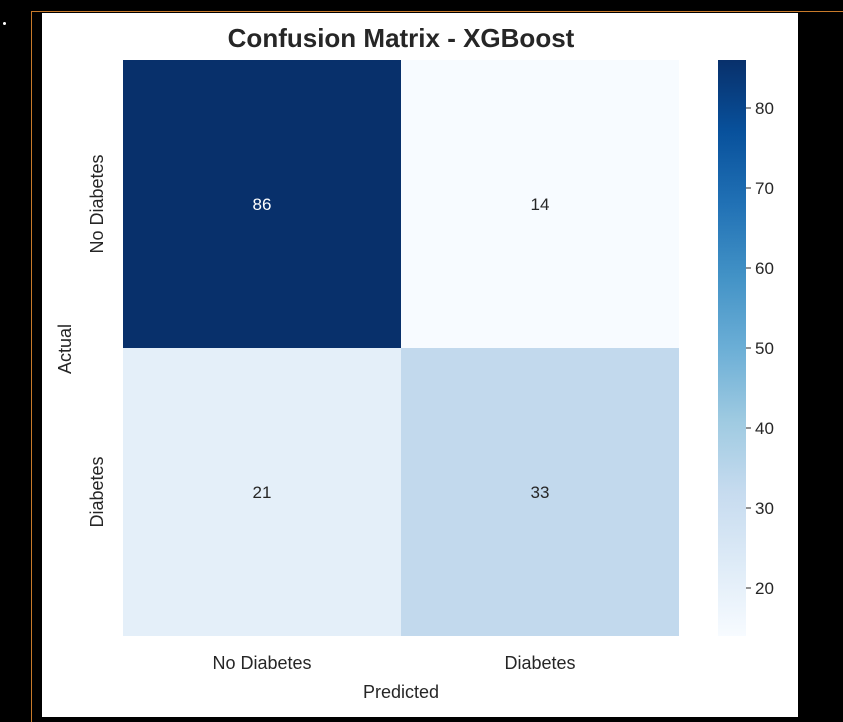  I want to click on chart-title: Confusion Matrix - XGBoost, so click(401, 38).